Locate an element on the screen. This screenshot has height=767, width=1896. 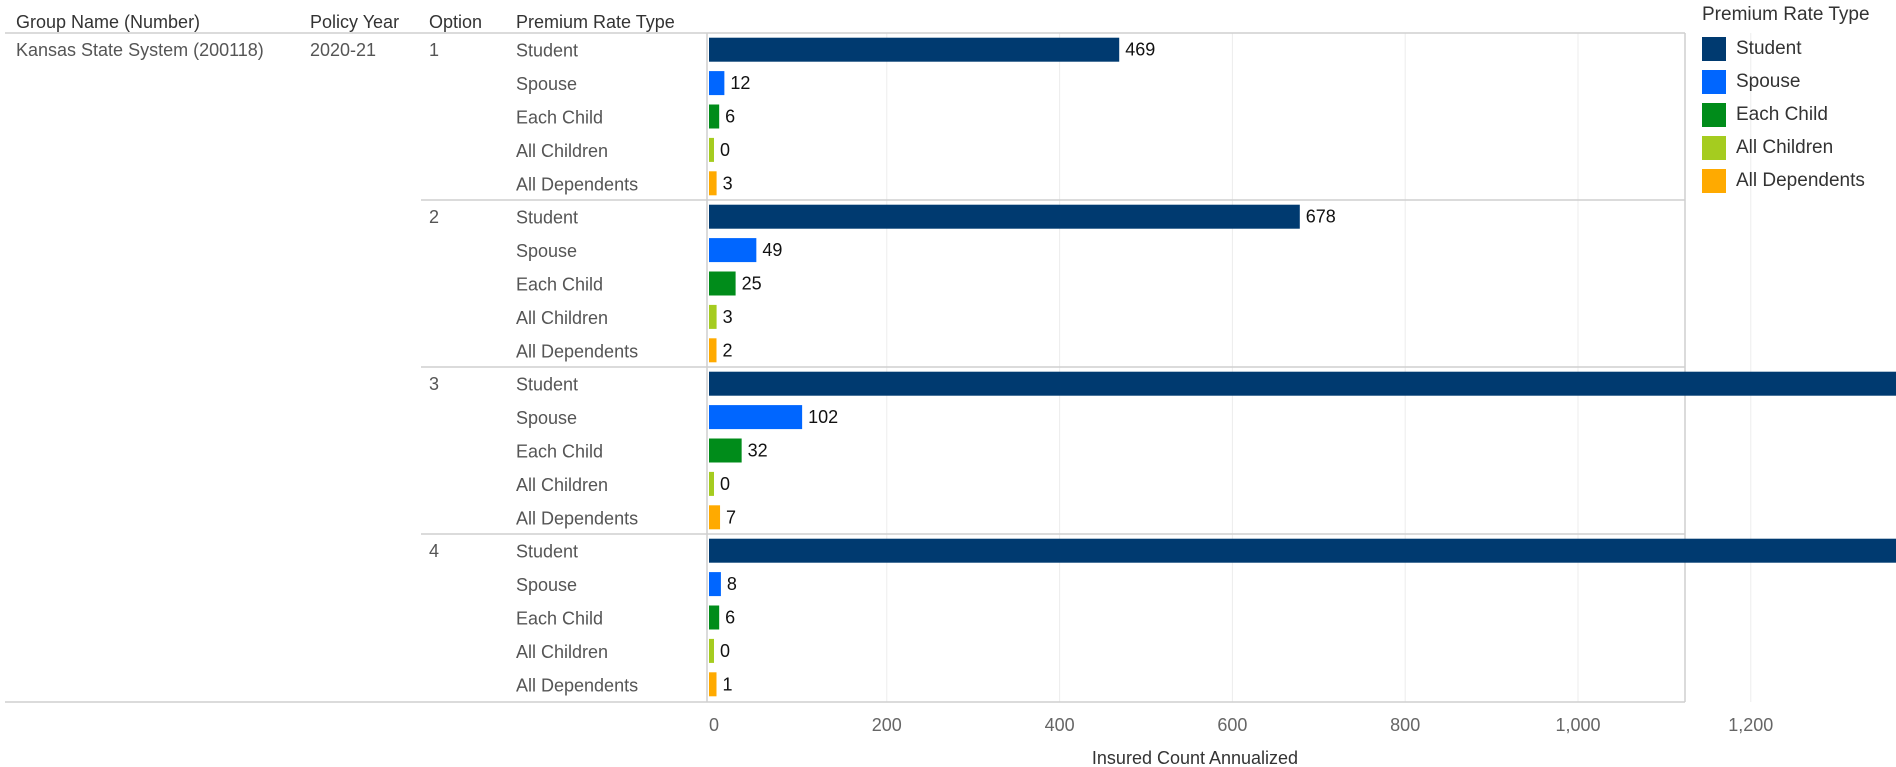
legend-item: All Children is located at coordinates (1786, 147).